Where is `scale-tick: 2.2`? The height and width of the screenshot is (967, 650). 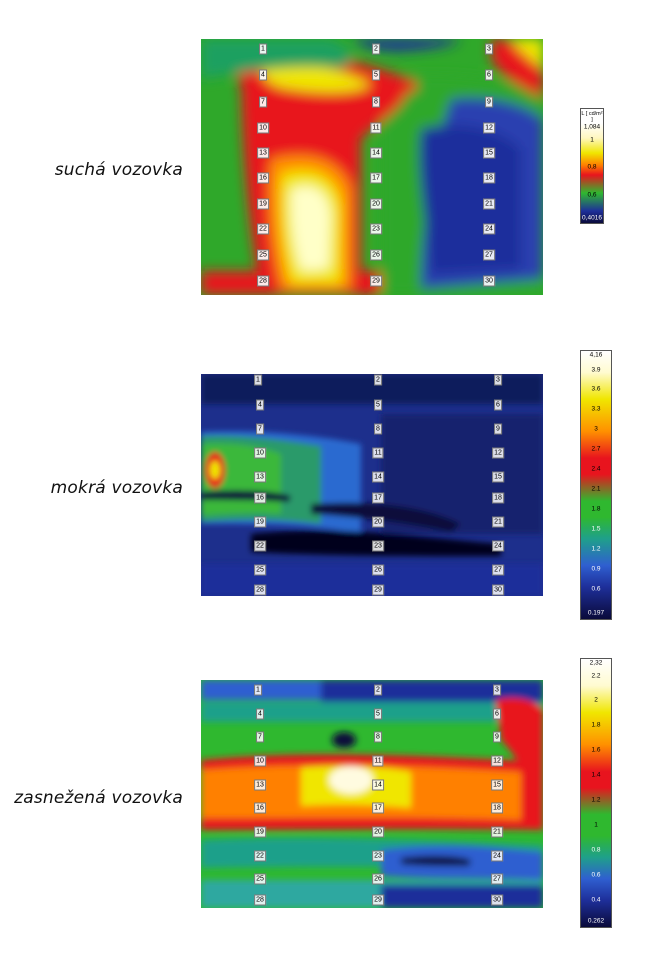 scale-tick: 2.2 is located at coordinates (596, 676).